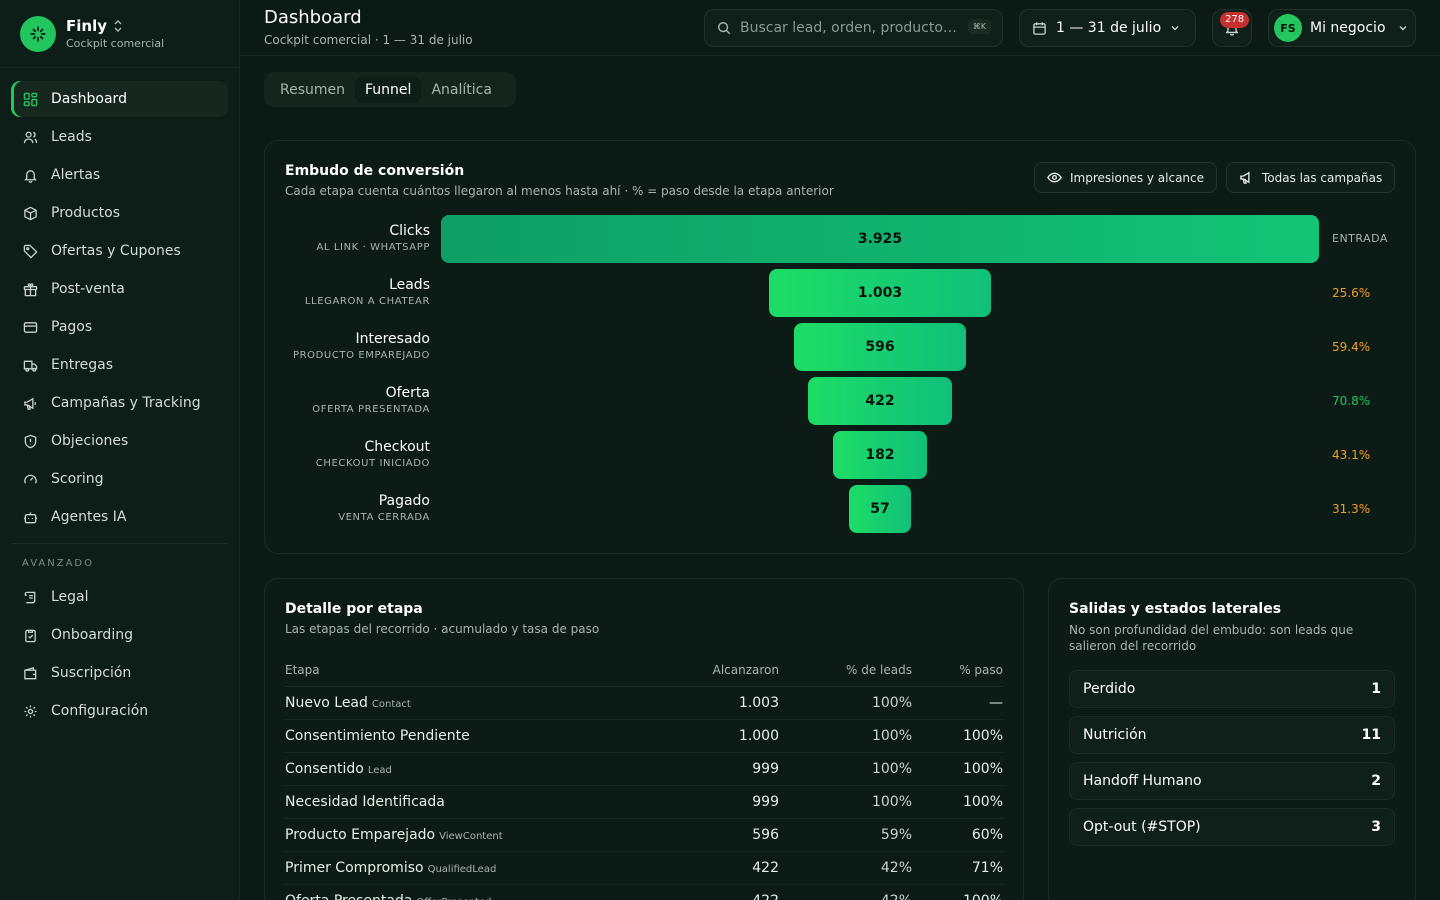 The image size is (1440, 900). I want to click on funnel-stage-rate: ENTRADA, so click(1360, 238).